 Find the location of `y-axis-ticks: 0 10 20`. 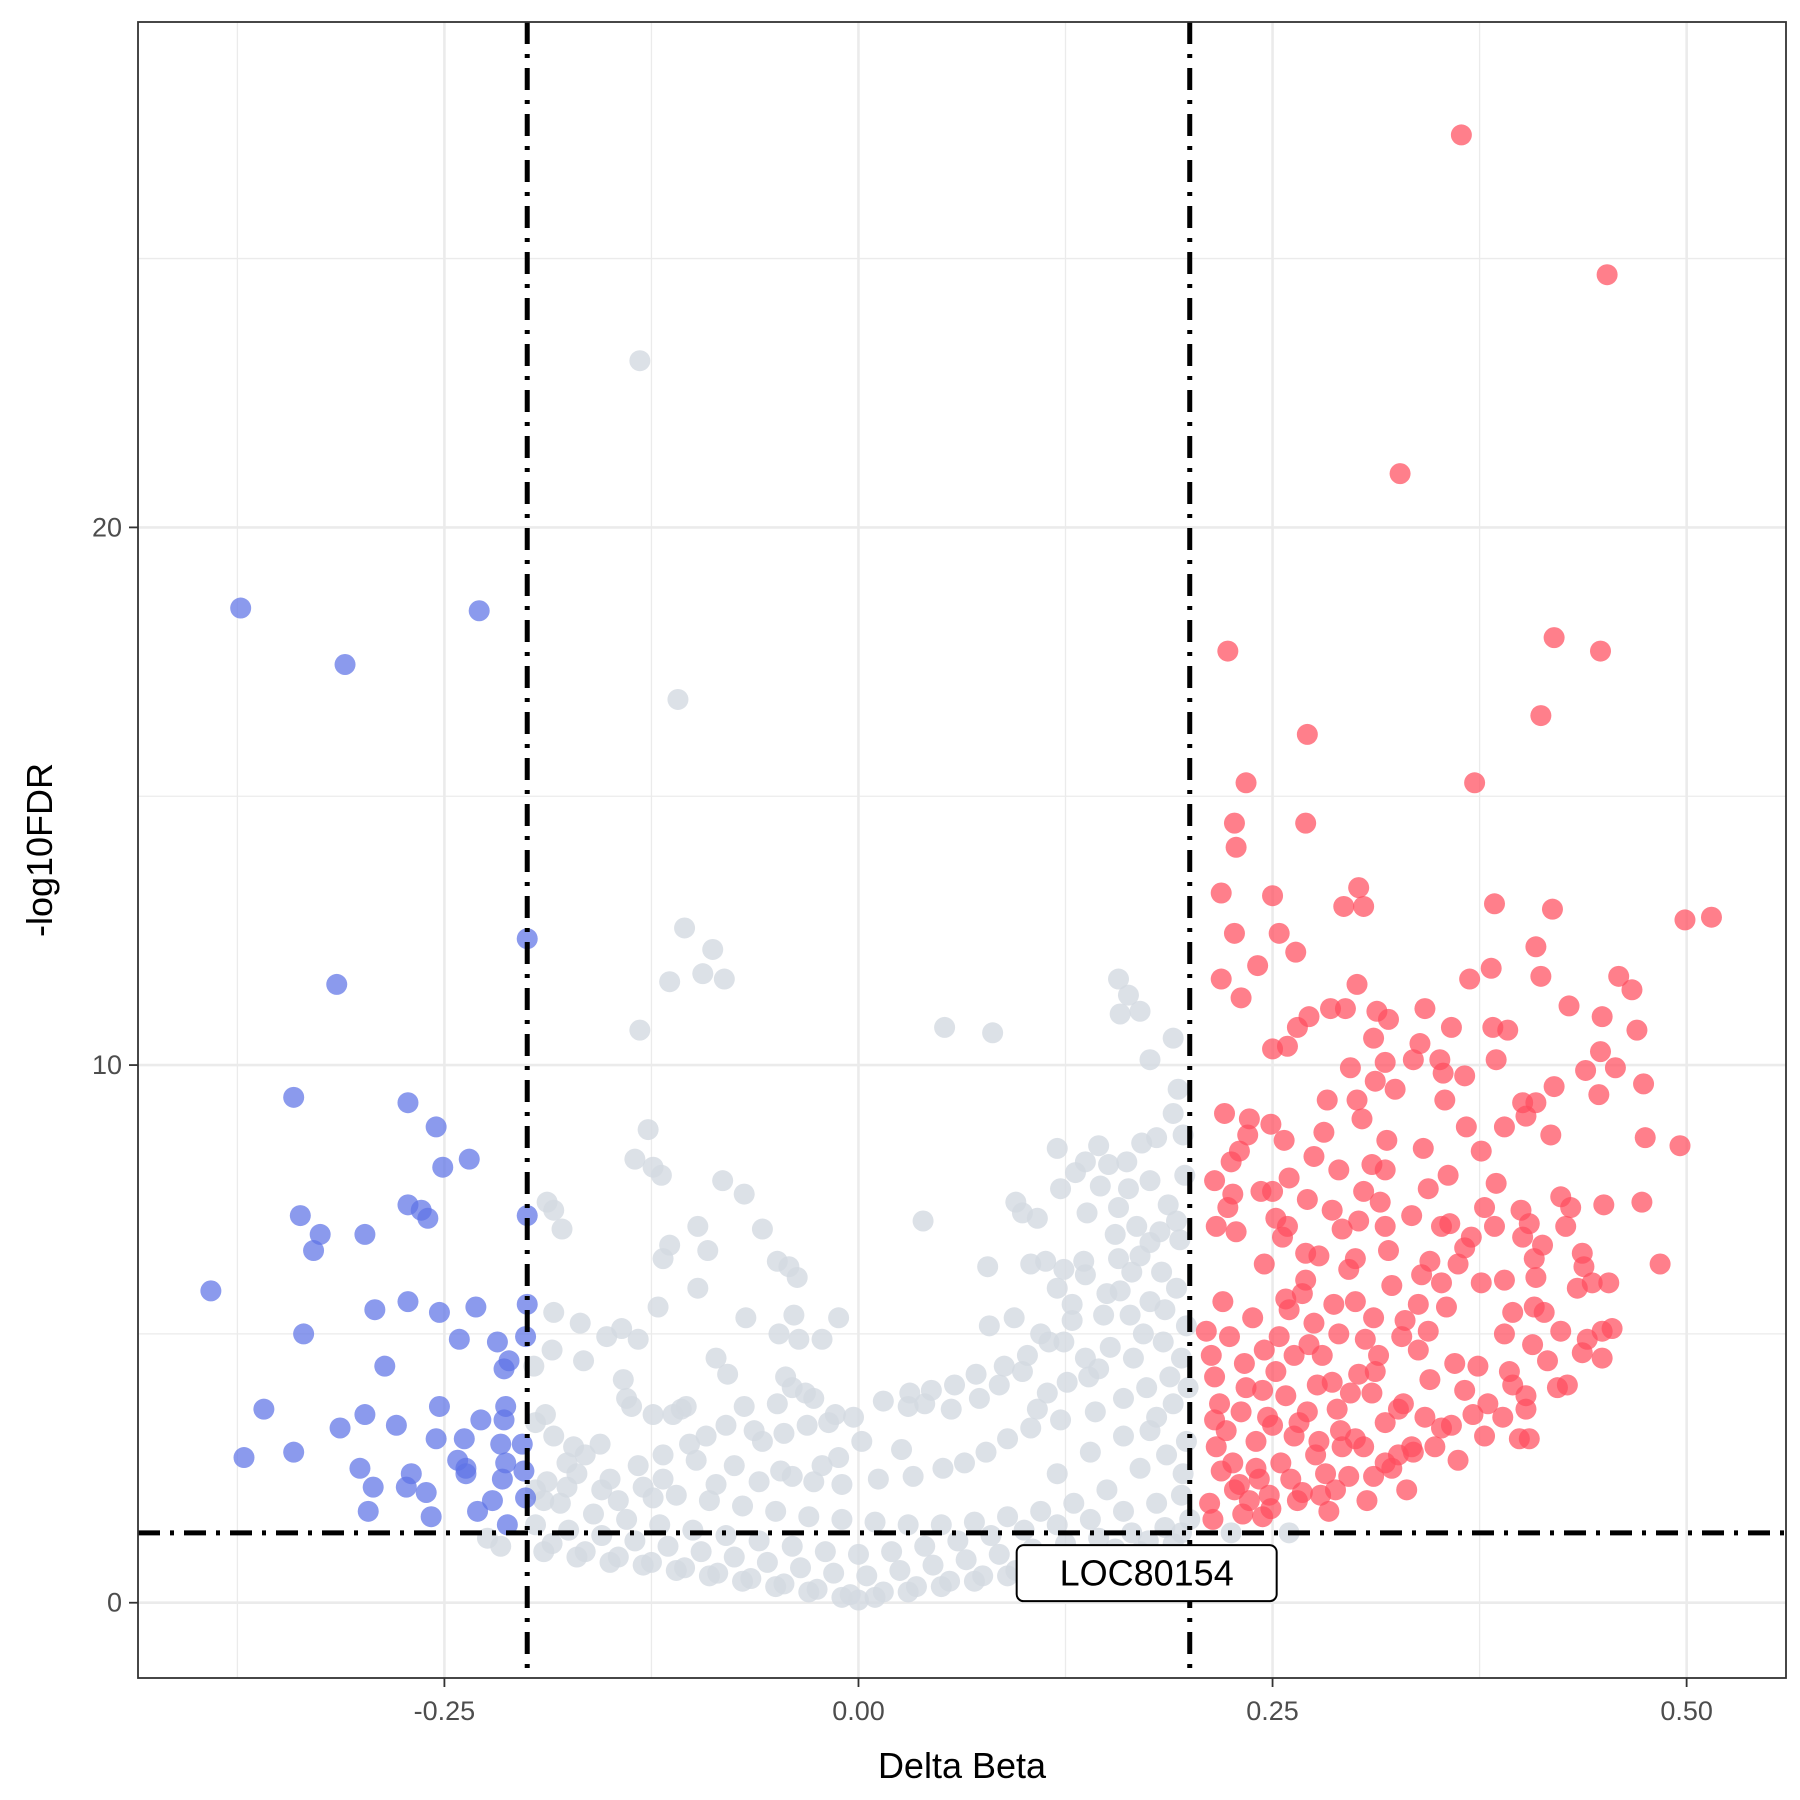

y-axis-ticks: 0 10 20 is located at coordinates (115, 1065).